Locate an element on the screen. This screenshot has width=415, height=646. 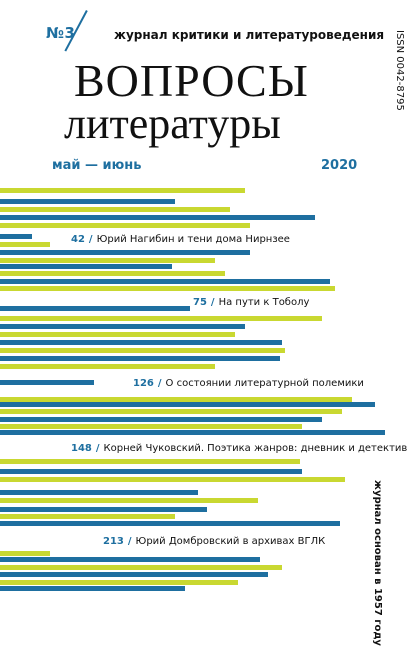
toc-page-number: 42 is located at coordinates (78, 239).